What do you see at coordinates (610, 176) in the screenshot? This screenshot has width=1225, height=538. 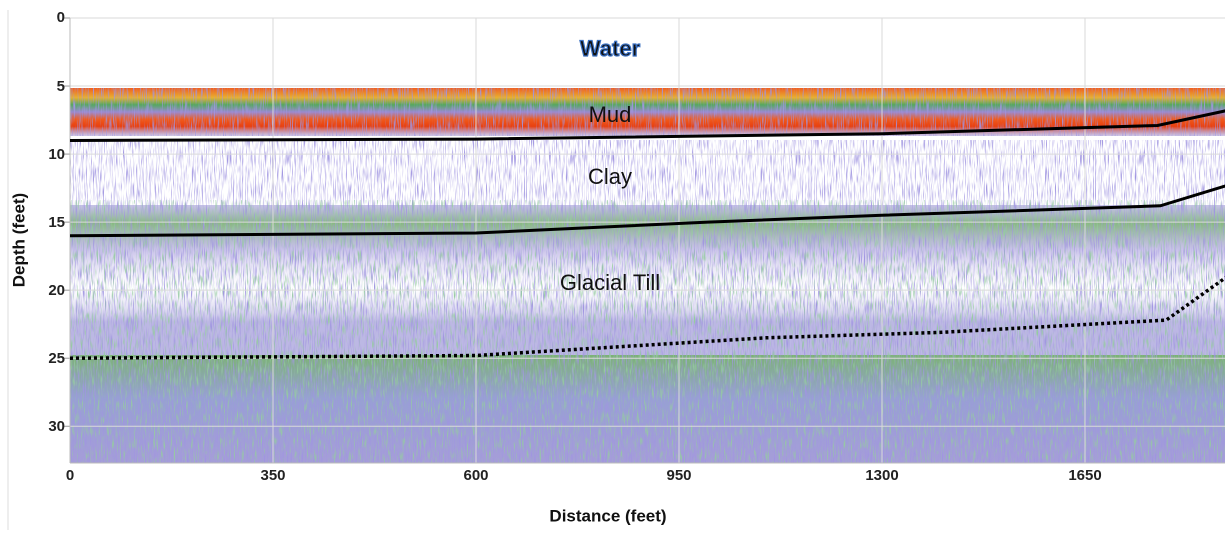 I see `layer-label: Clay` at bounding box center [610, 176].